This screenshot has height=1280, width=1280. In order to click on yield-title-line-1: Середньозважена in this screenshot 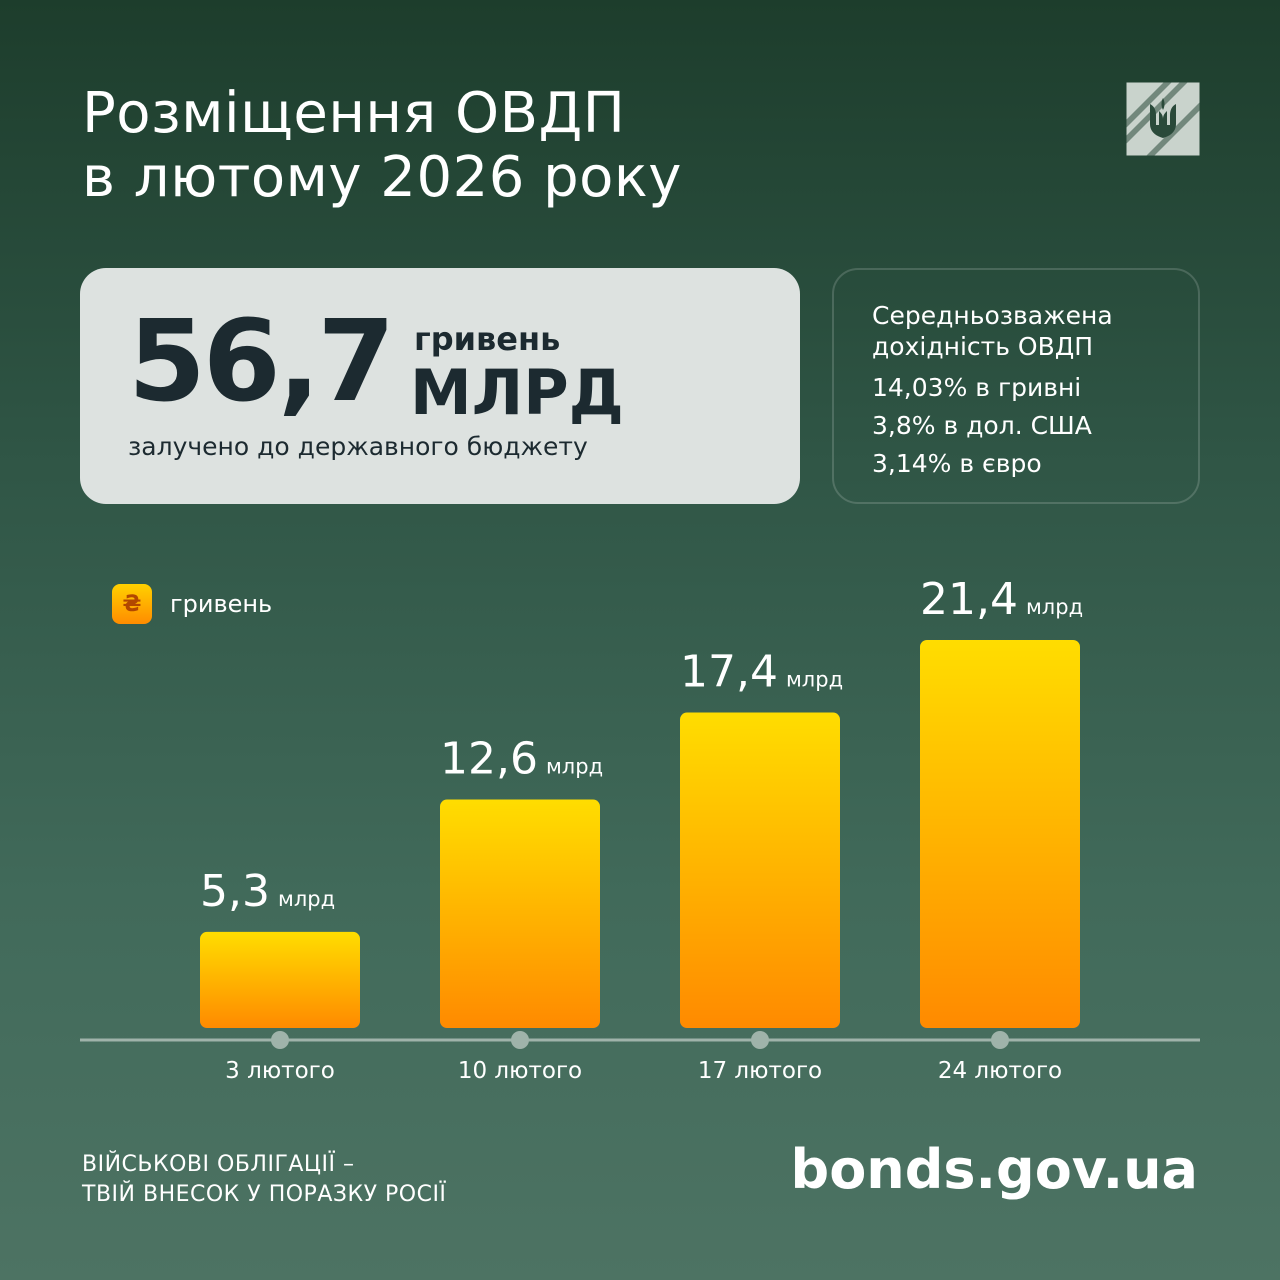, I will do `click(992, 315)`.